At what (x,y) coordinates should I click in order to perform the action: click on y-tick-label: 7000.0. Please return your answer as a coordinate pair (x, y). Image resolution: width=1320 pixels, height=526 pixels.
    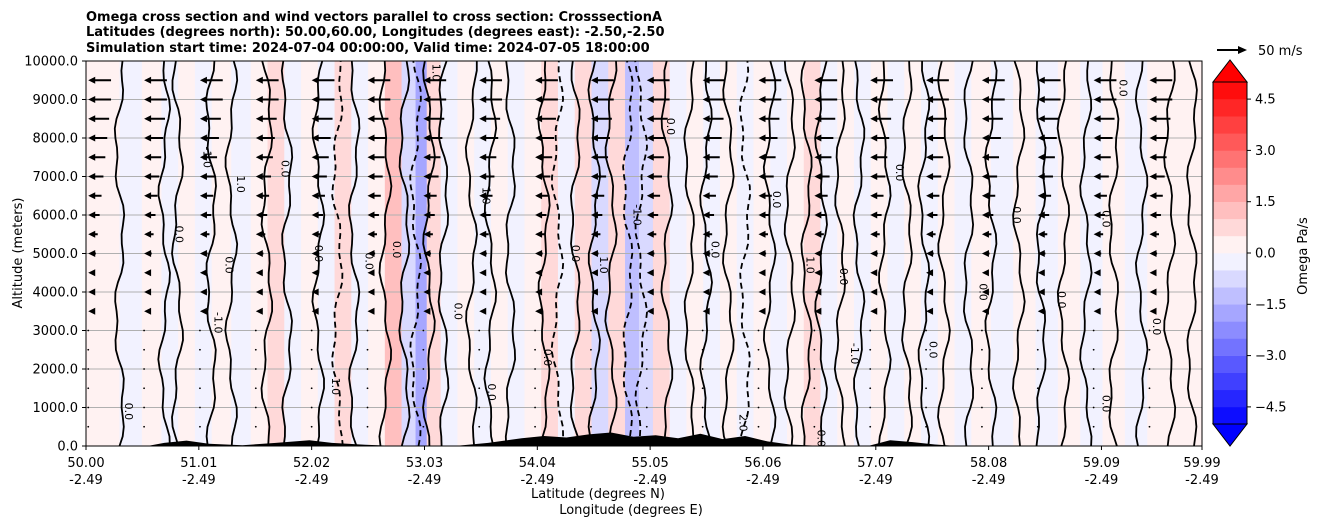
    Looking at the image, I should click on (56, 177).